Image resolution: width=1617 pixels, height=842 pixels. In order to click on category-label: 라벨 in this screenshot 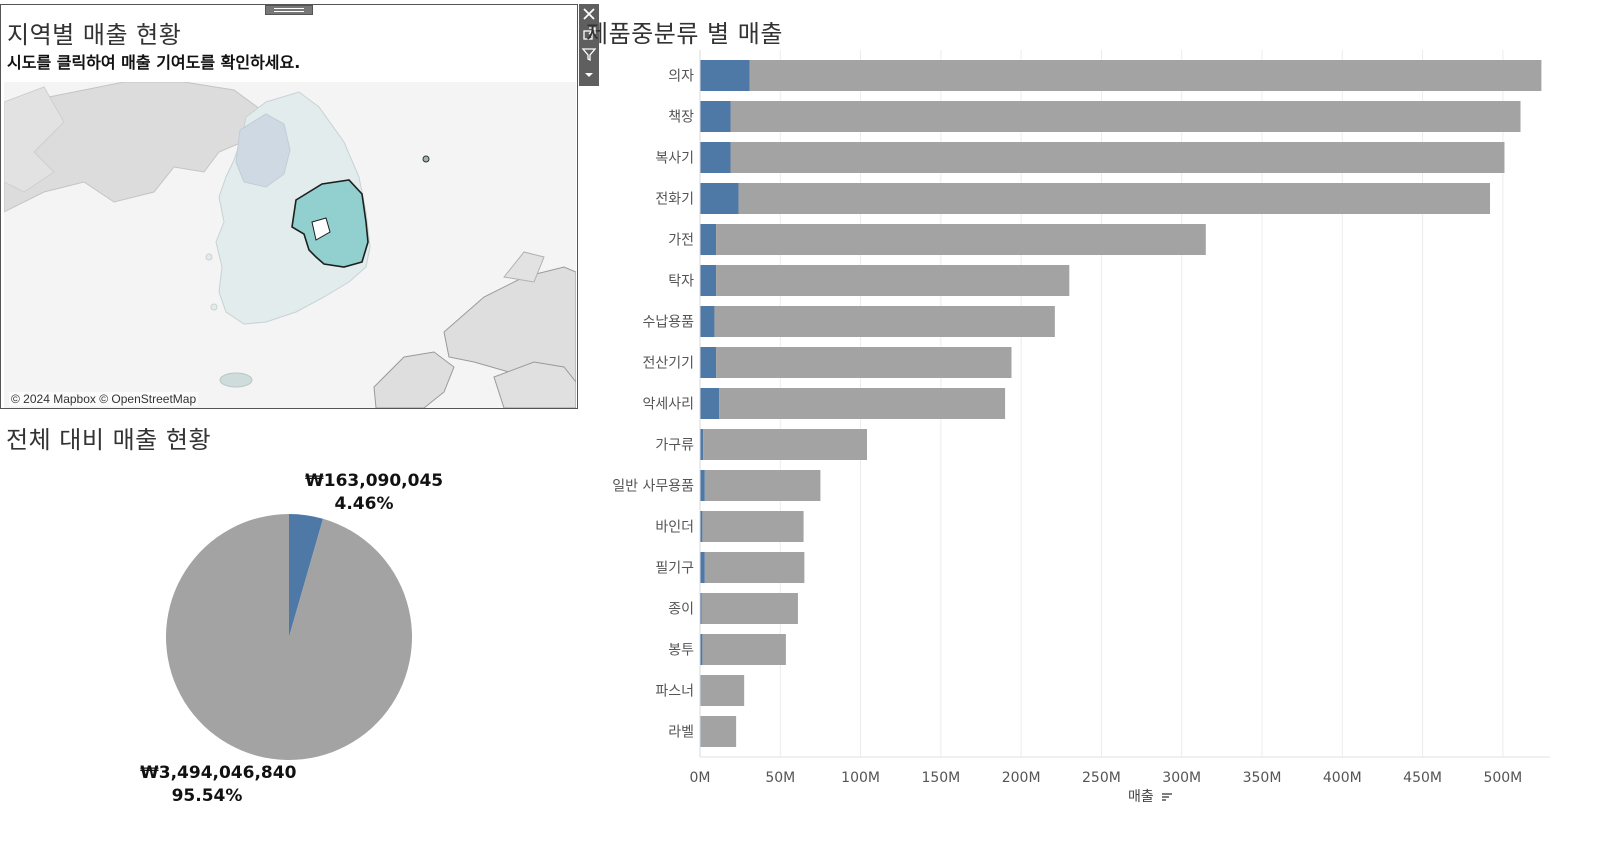, I will do `click(681, 733)`.